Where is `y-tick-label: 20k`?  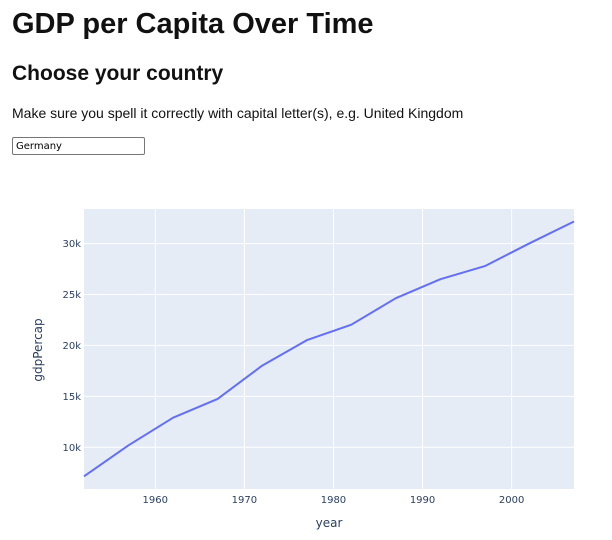 y-tick-label: 20k is located at coordinates (71, 346).